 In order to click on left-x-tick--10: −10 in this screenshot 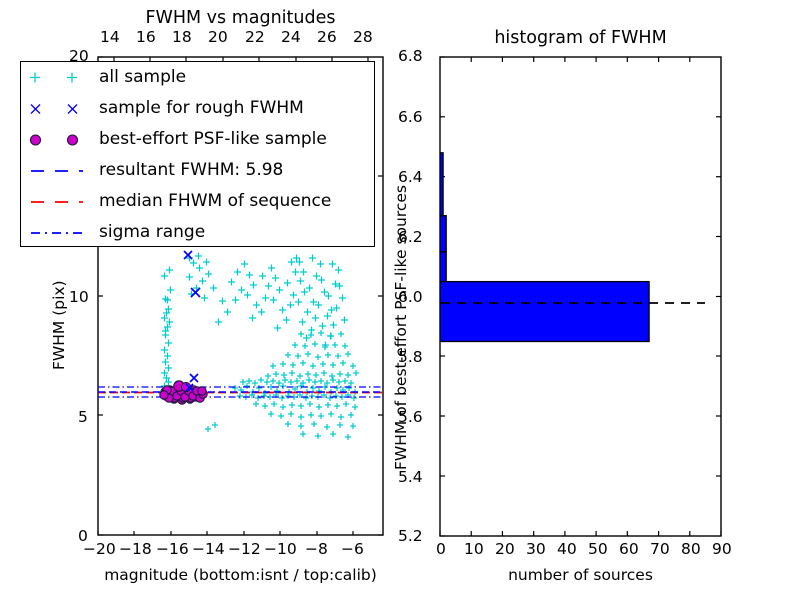, I will do `click(280, 549)`.